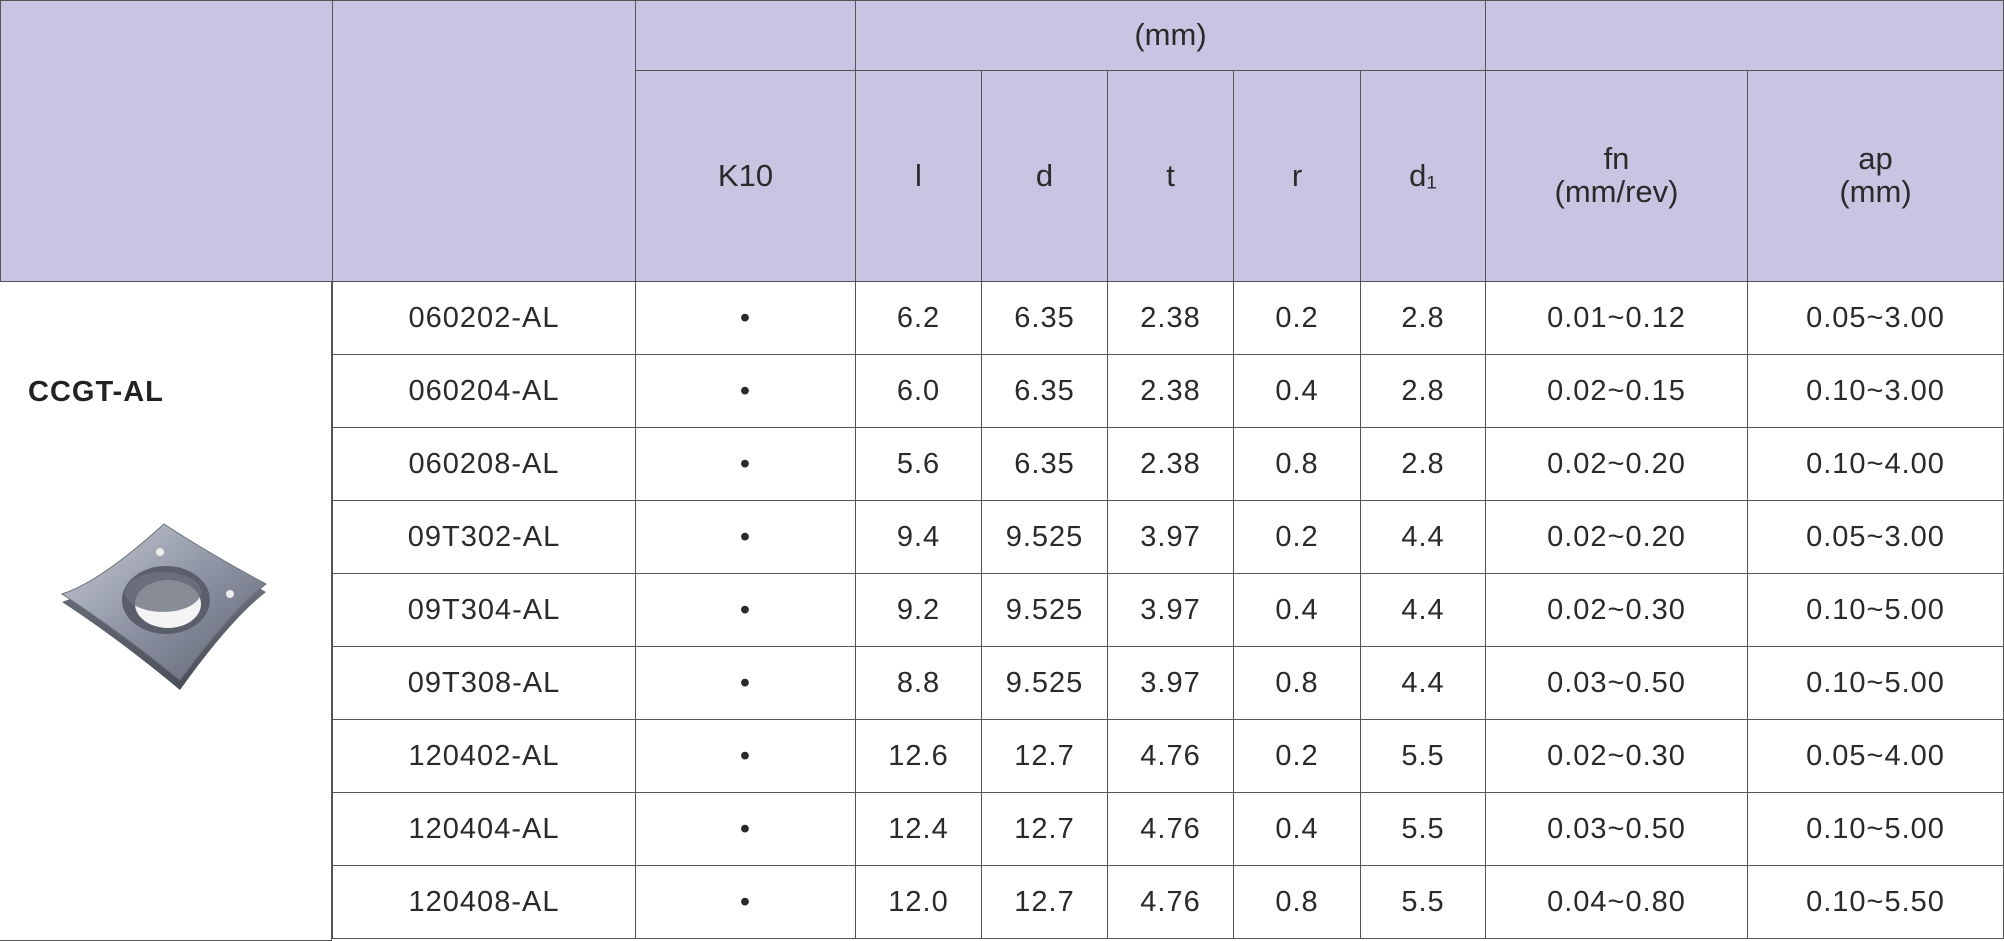 The width and height of the screenshot is (2004, 941). Describe the element at coordinates (1616, 902) in the screenshot. I see `table-cell: 0.04~0.80` at that location.